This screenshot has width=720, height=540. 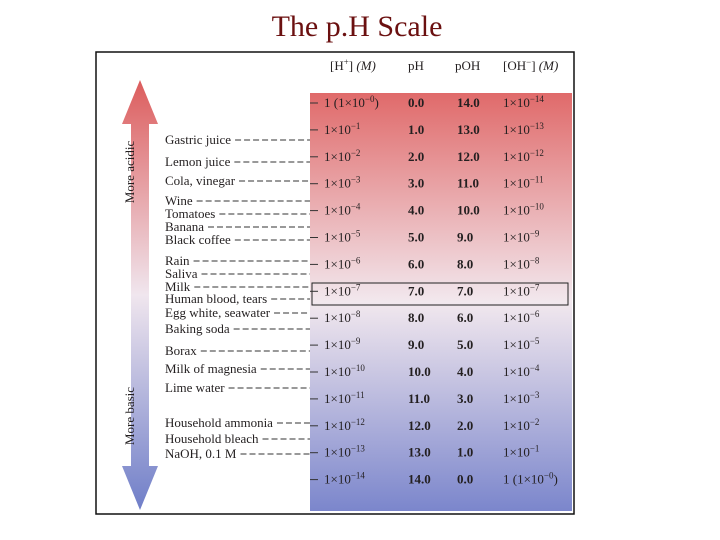 I want to click on h-concentration: 1×10⁻³, so click(x=342, y=183).